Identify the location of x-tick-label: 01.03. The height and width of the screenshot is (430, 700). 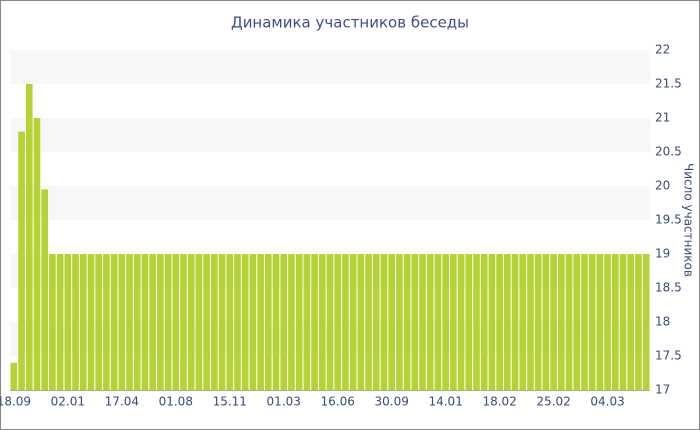
(284, 402).